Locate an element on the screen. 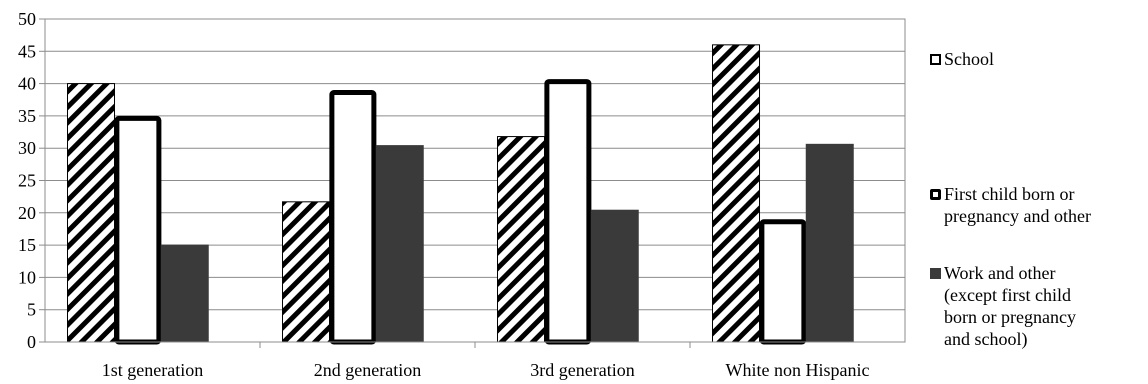 This screenshot has width=1148, height=384. y-tick-label: 5 is located at coordinates (31, 310).